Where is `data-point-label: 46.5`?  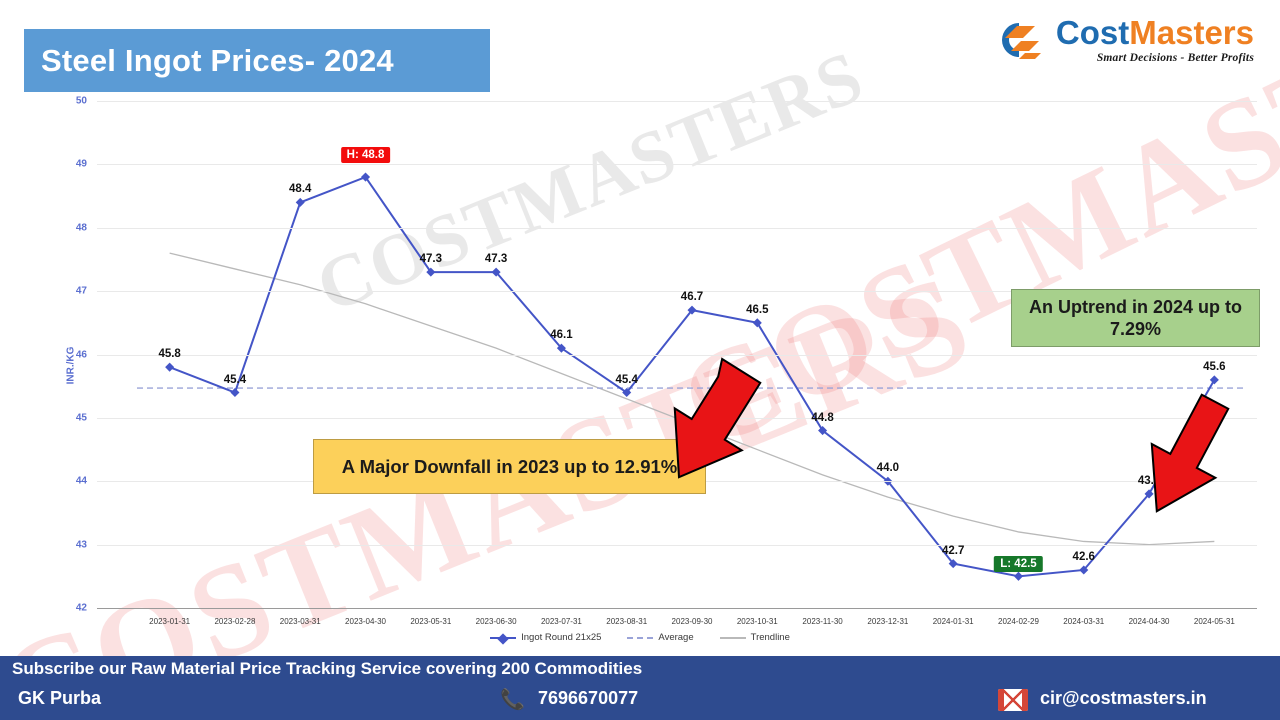 data-point-label: 46.5 is located at coordinates (757, 309).